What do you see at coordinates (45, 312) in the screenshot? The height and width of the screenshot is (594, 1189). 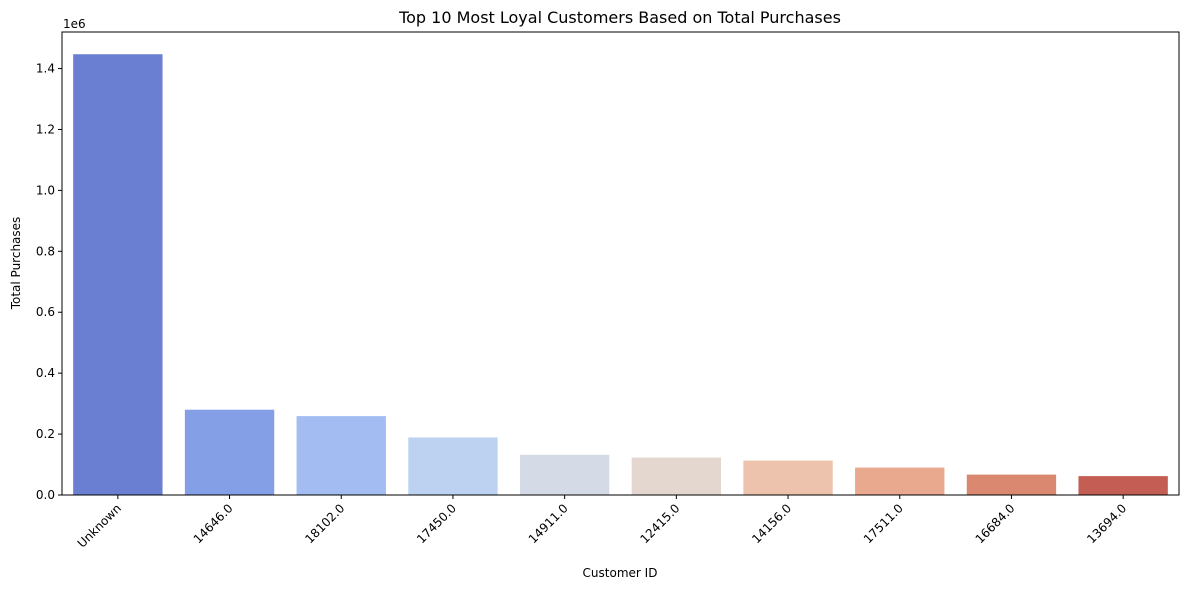 I see `y-tick-label: 0.6` at bounding box center [45, 312].